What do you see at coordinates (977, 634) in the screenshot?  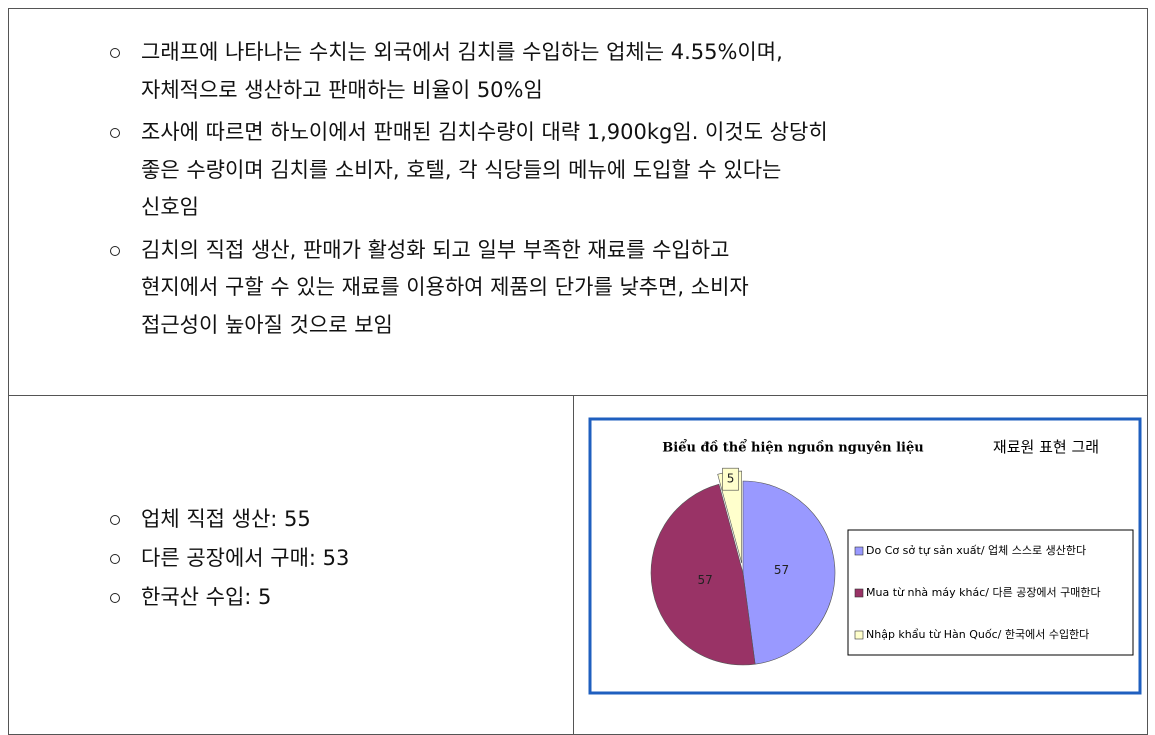 I see `legend-label: Nhập khẩu từ Hàn Quốc/ 한국에서 수입한다` at bounding box center [977, 634].